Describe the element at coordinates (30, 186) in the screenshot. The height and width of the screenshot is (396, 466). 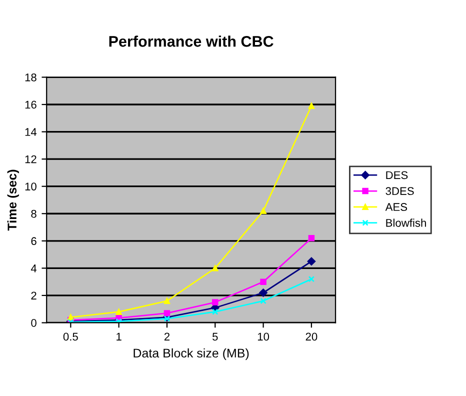
I see `y-tick-label: 10` at that location.